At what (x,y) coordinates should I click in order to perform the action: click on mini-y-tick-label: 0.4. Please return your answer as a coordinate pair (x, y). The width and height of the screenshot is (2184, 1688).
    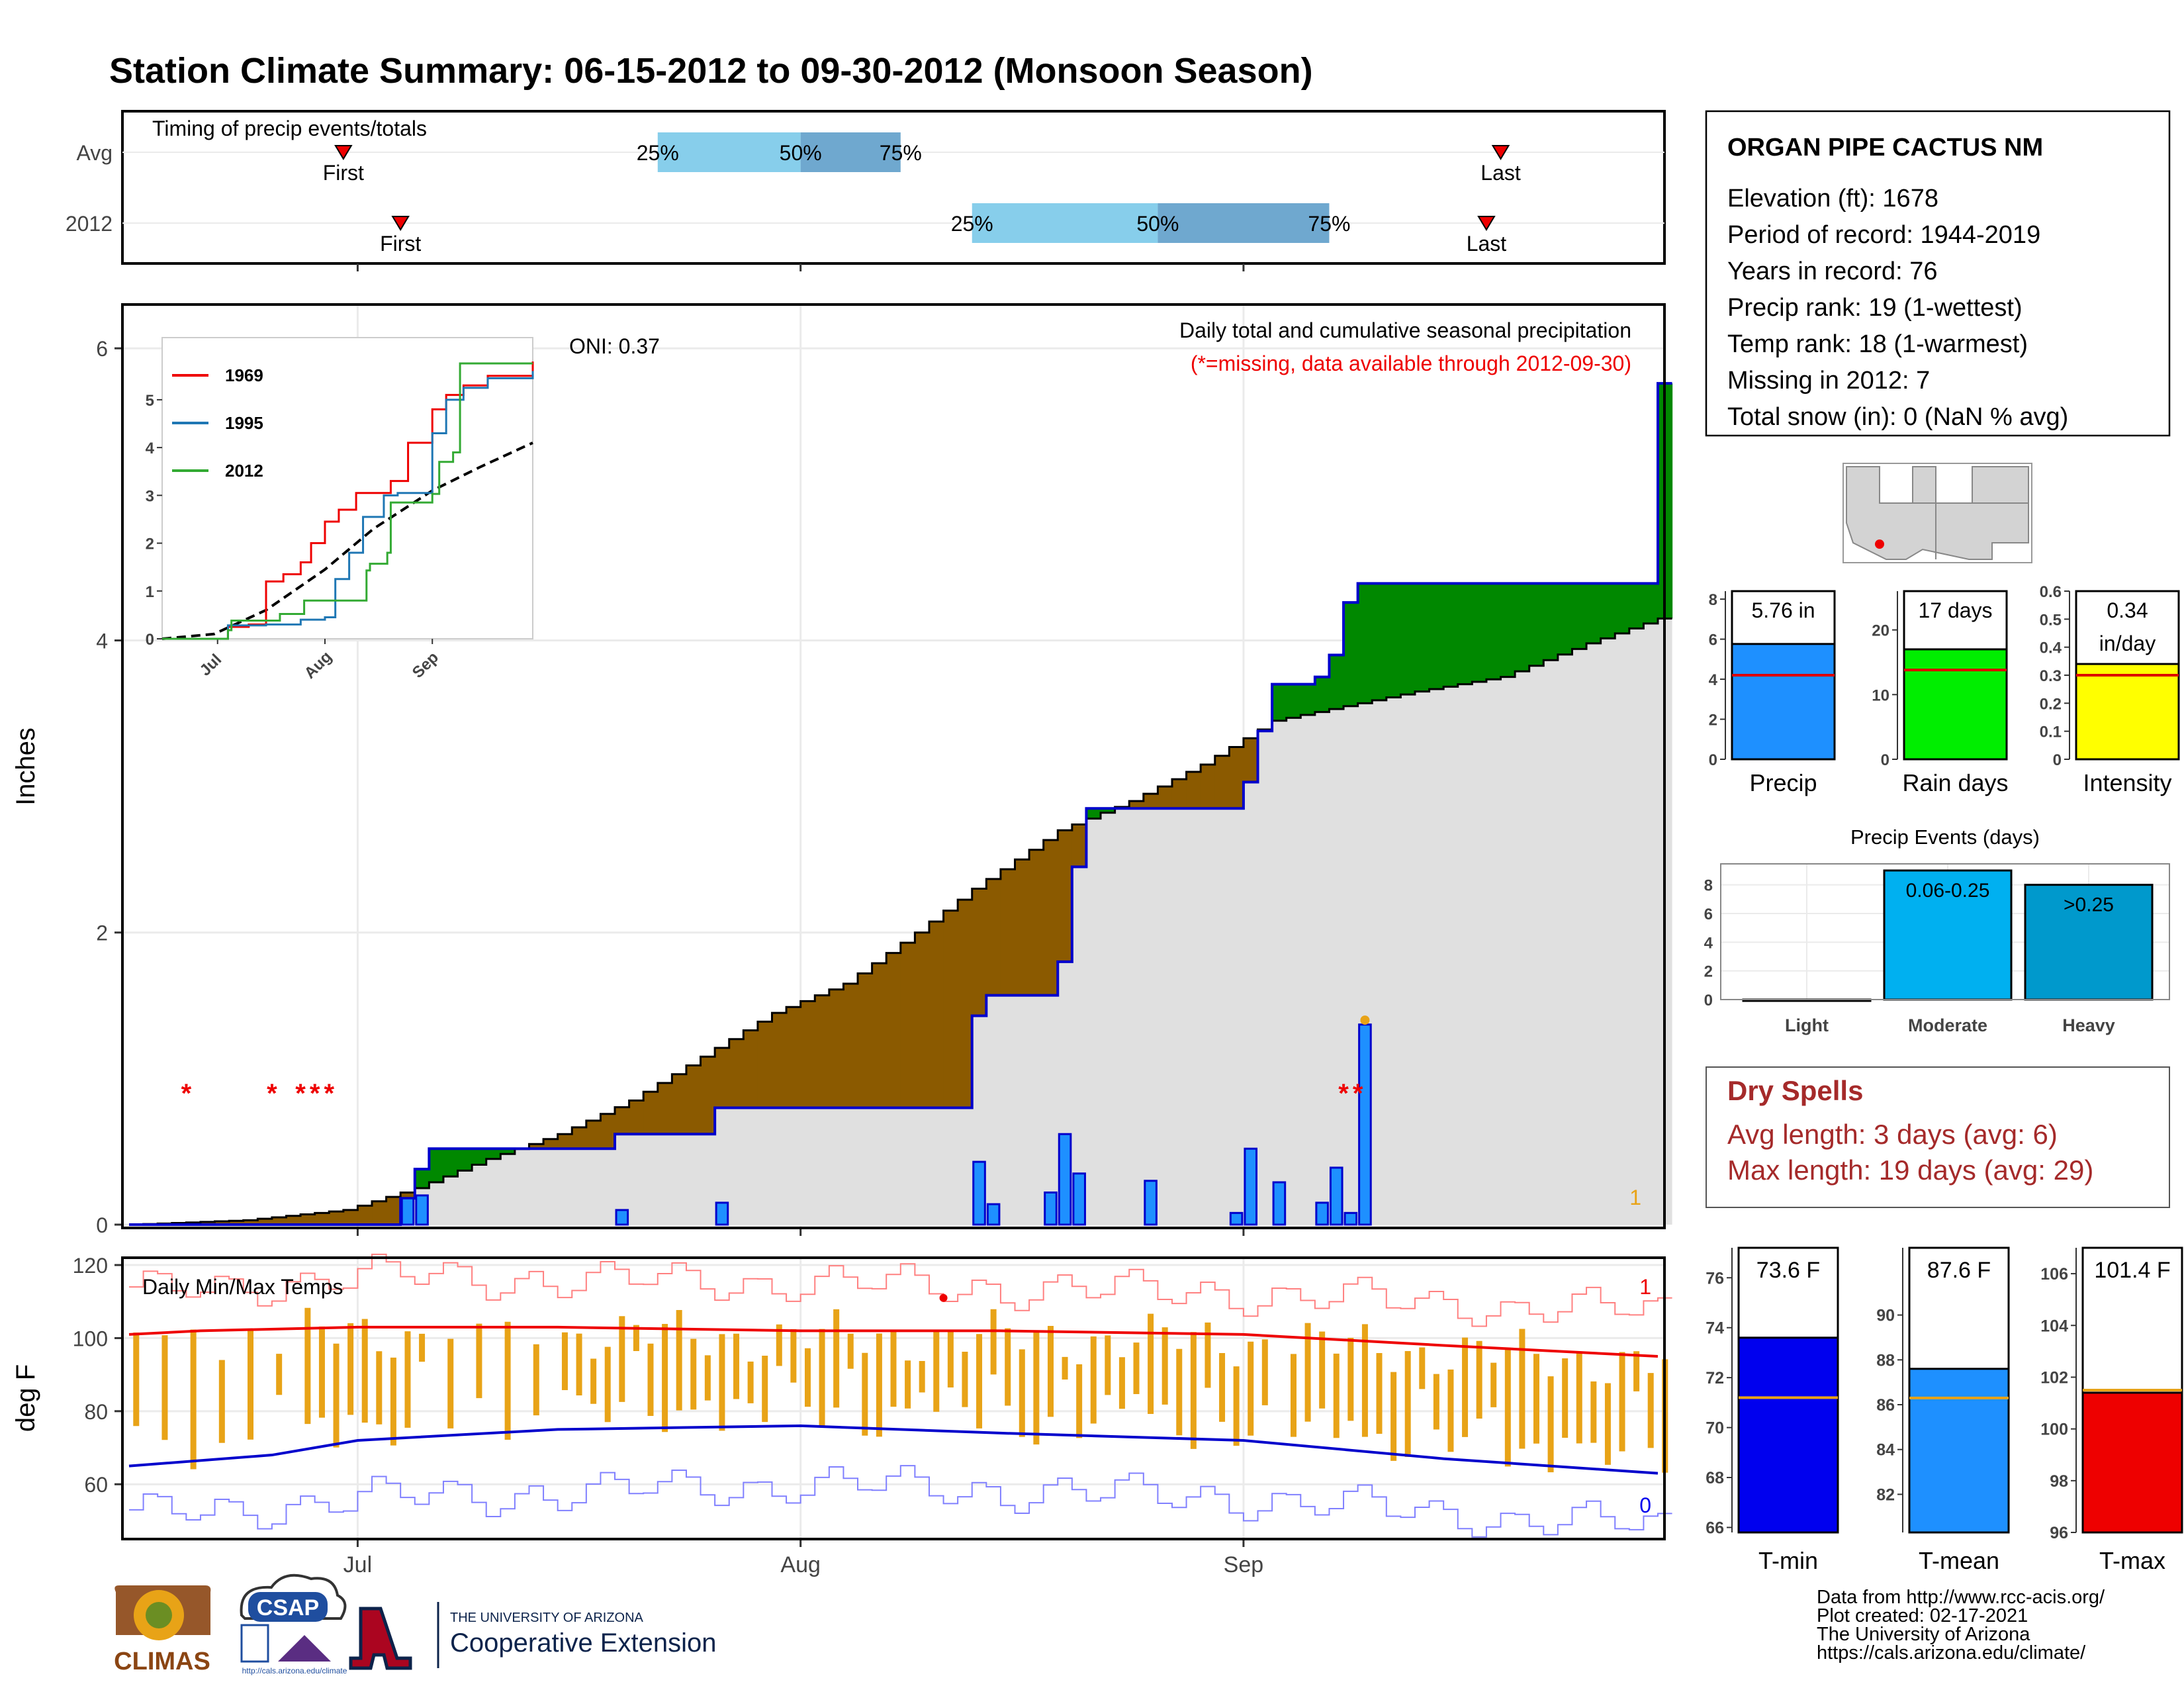
    Looking at the image, I should click on (2051, 648).